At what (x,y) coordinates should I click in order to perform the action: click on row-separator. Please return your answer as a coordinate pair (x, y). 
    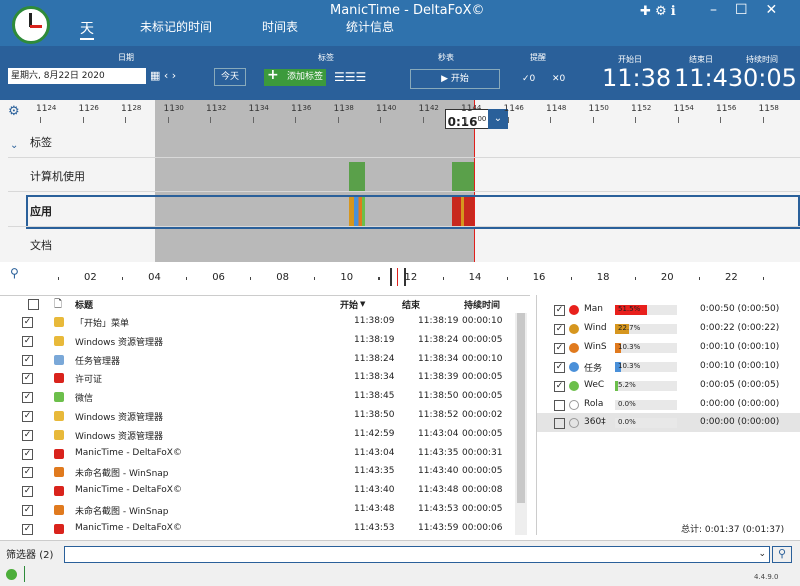
    Looking at the image, I should click on (404, 226).